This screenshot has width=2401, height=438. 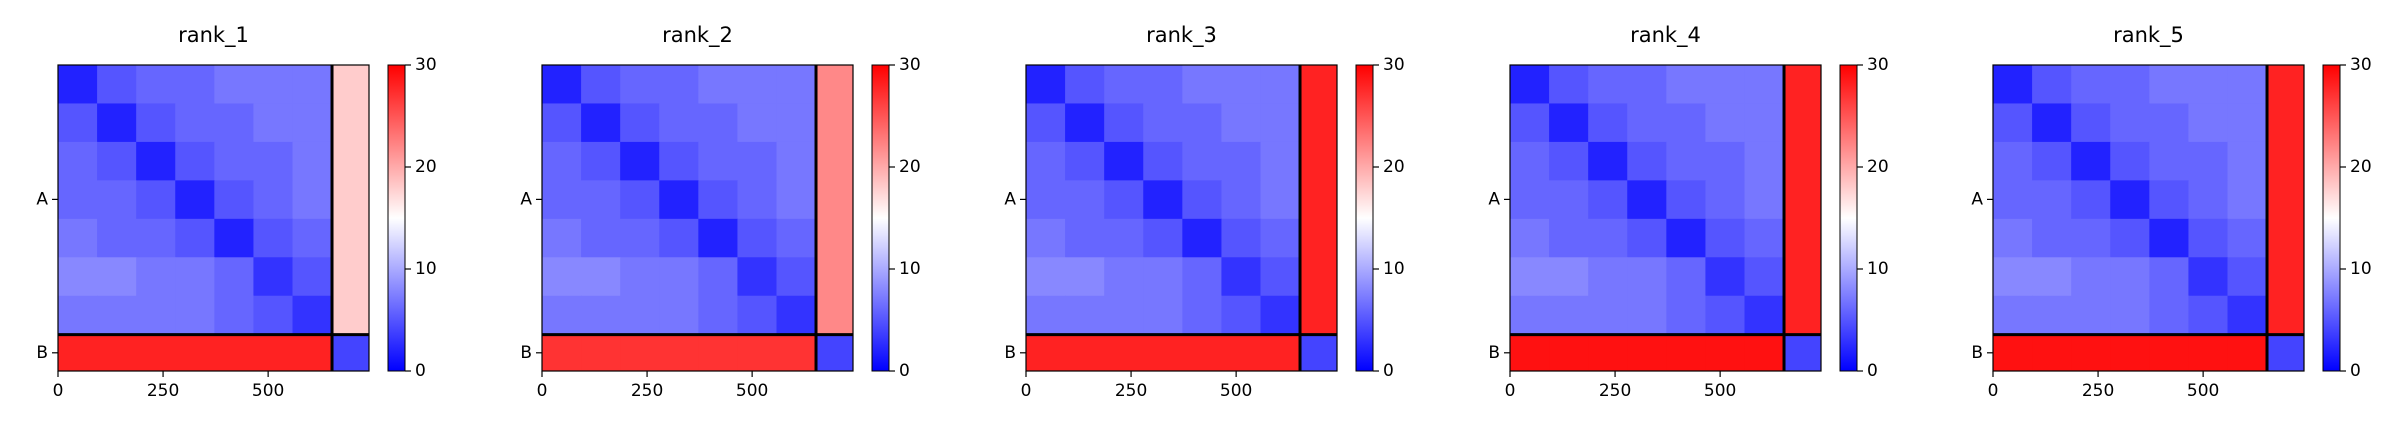 I want to click on x-tick-label: 250, so click(x=1615, y=391).